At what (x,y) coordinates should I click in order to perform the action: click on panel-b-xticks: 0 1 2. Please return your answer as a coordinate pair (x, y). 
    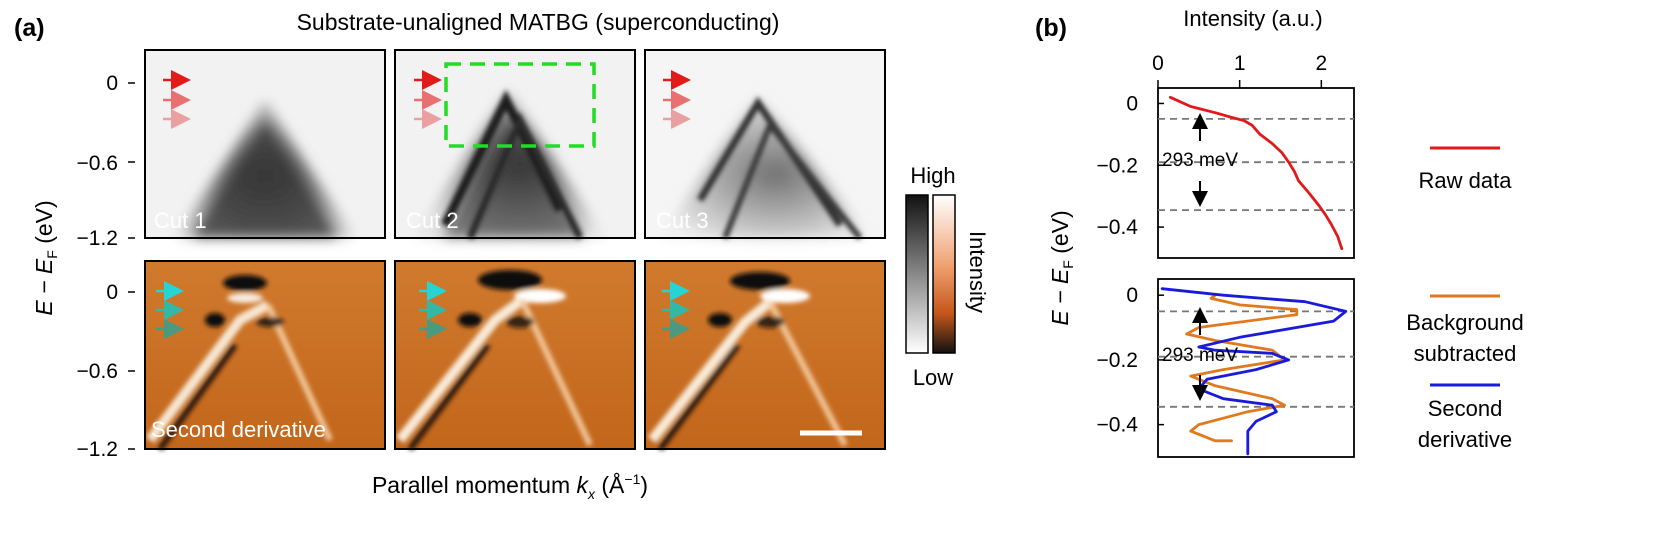
    Looking at the image, I should click on (1239, 70).